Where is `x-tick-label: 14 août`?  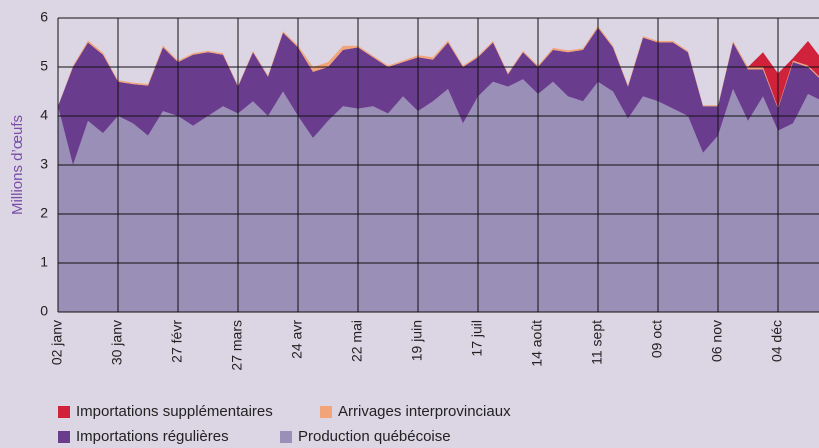
x-tick-label: 14 août is located at coordinates (537, 343).